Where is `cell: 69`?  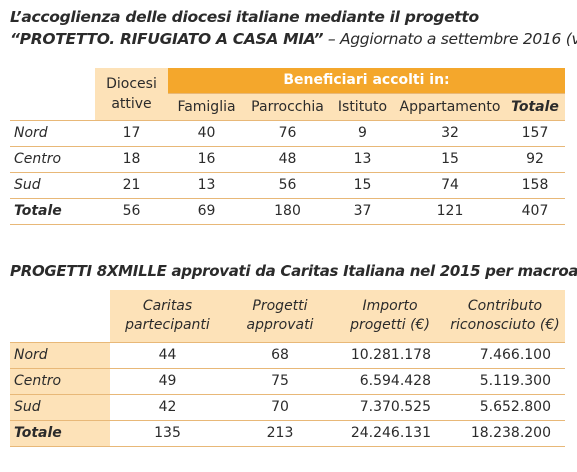 cell: 69 is located at coordinates (206, 211).